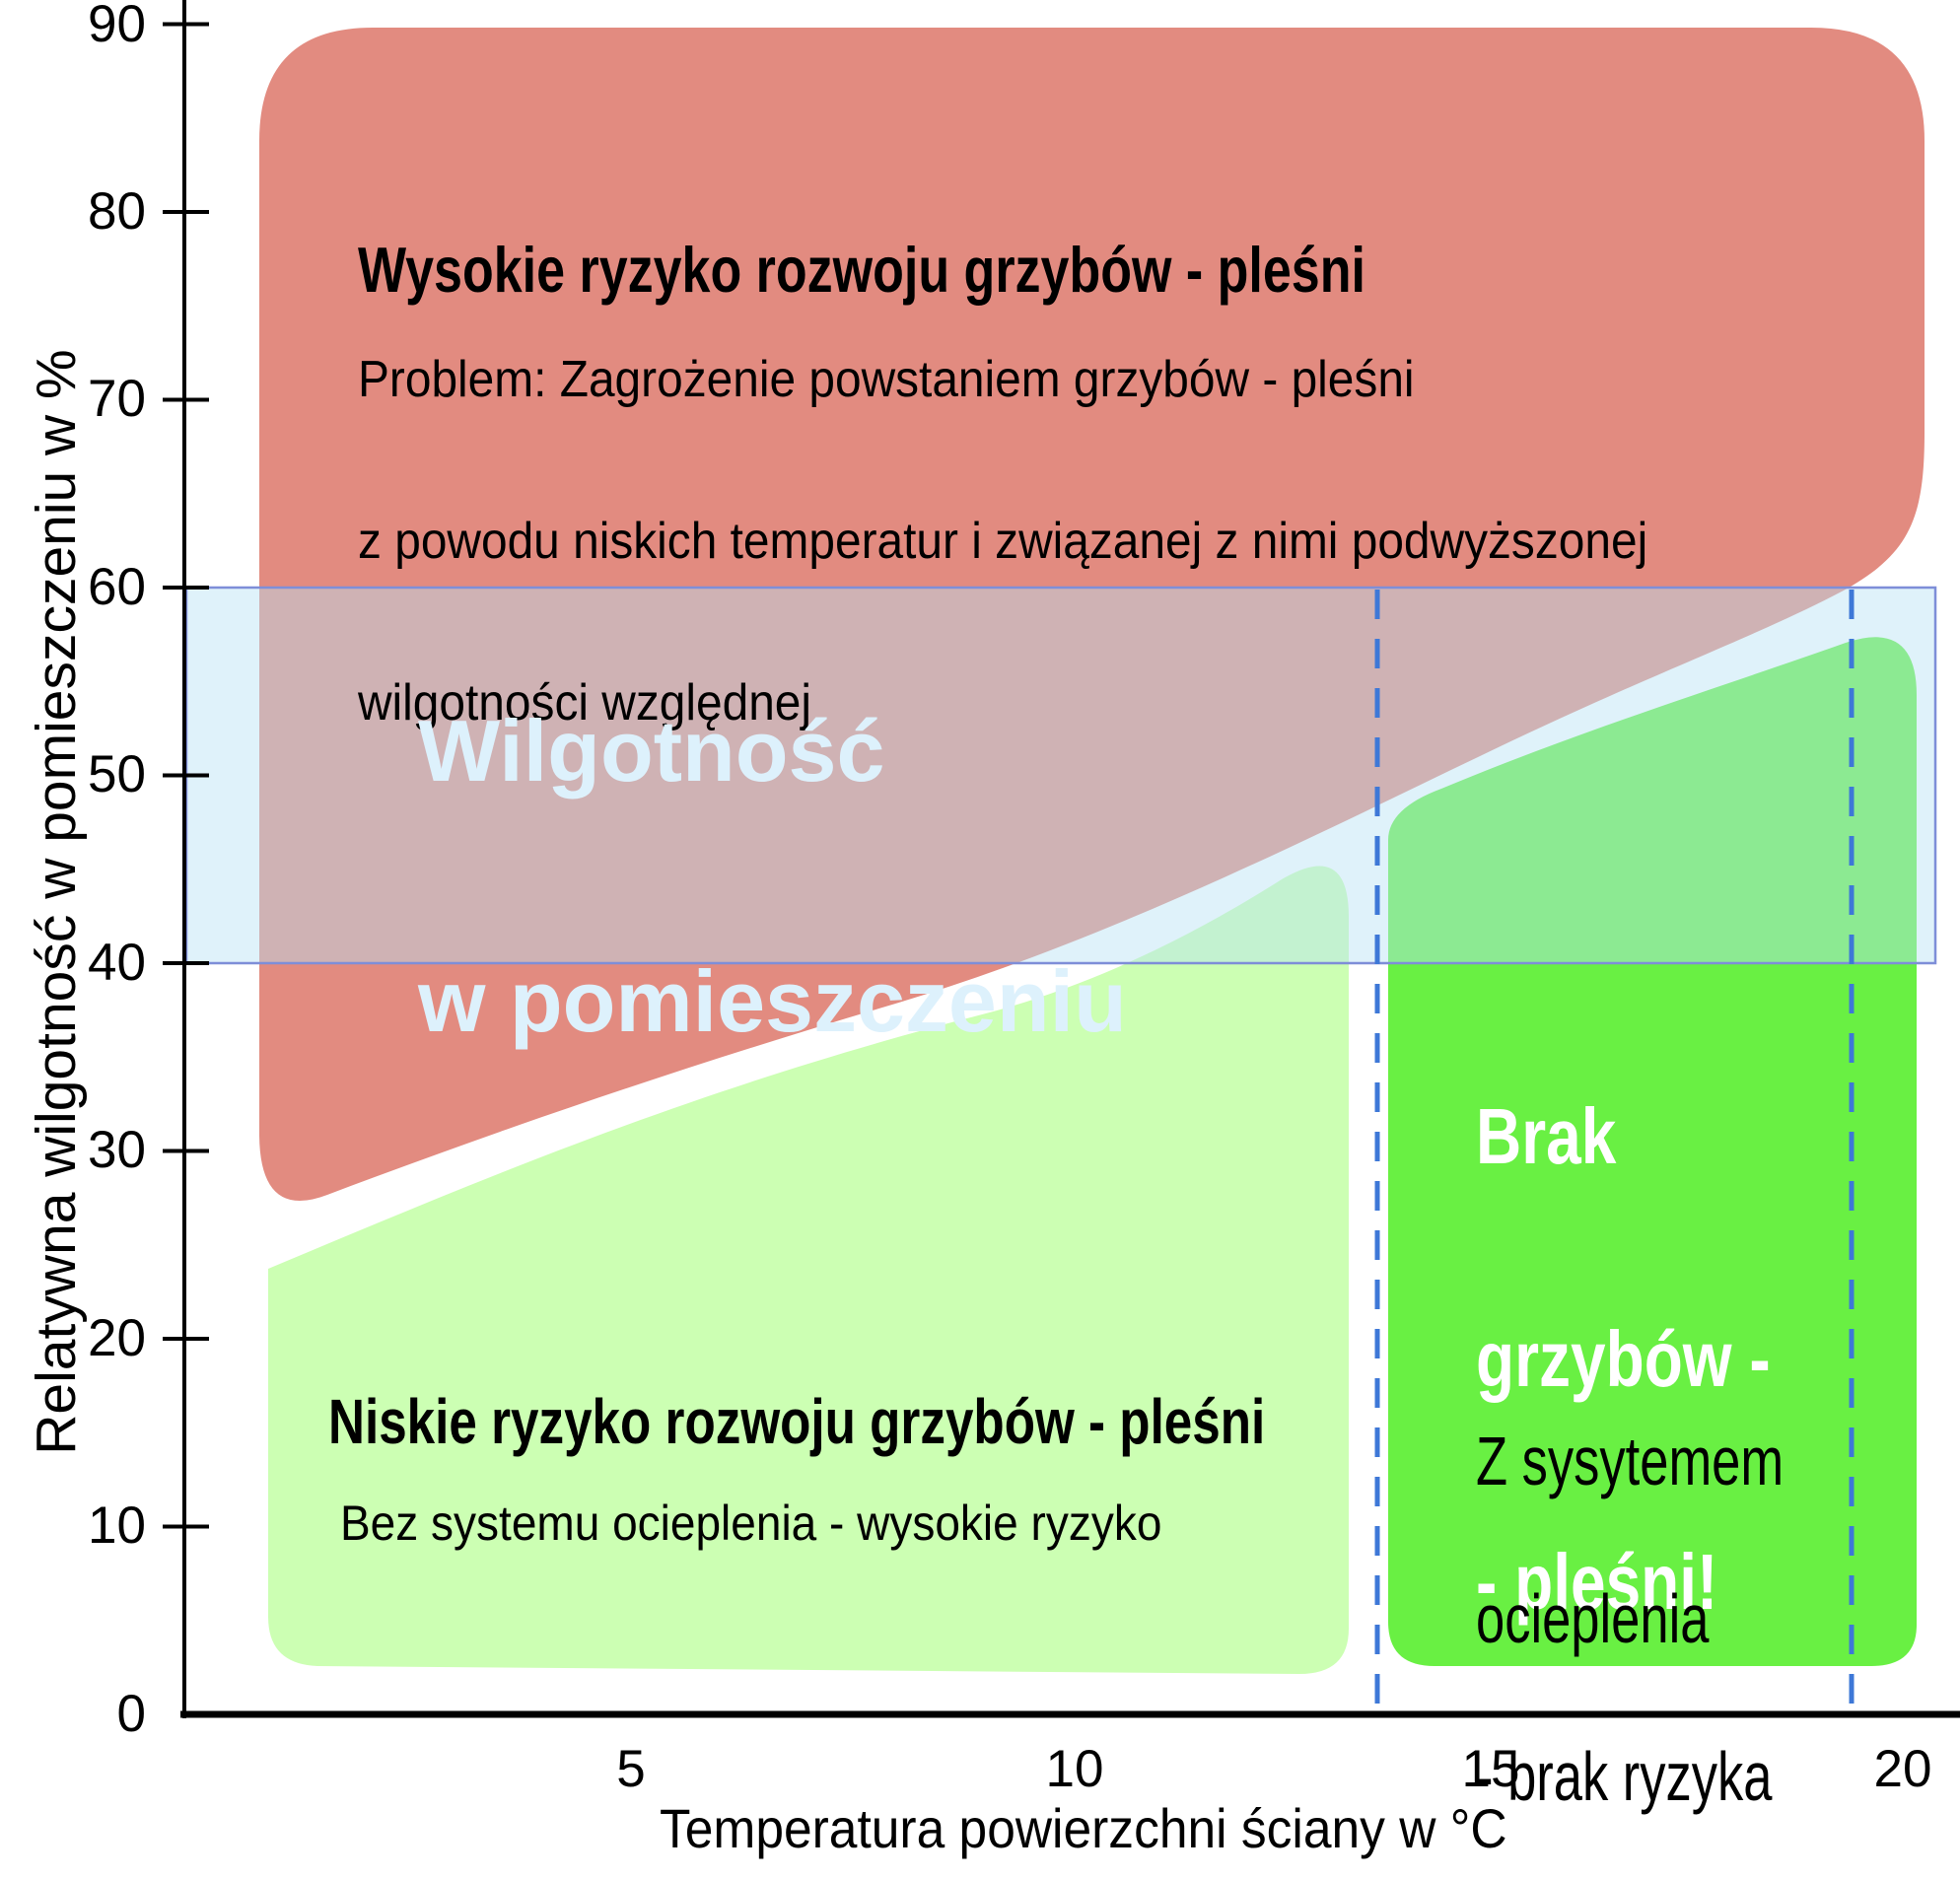 The width and height of the screenshot is (1960, 1879). Describe the element at coordinates (651, 751) in the screenshot. I see `humidity-band-line1: Wilgotność` at that location.